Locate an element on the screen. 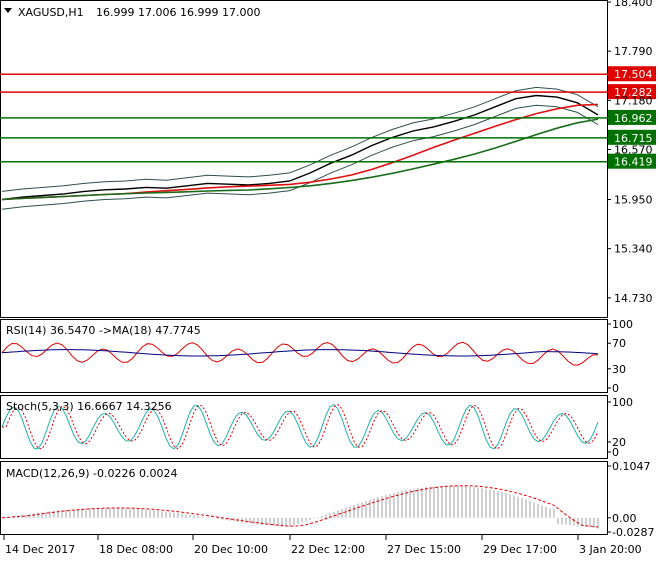 Image resolution: width=660 pixels, height=565 pixels. stoch-tick-label: 0 is located at coordinates (615, 452).